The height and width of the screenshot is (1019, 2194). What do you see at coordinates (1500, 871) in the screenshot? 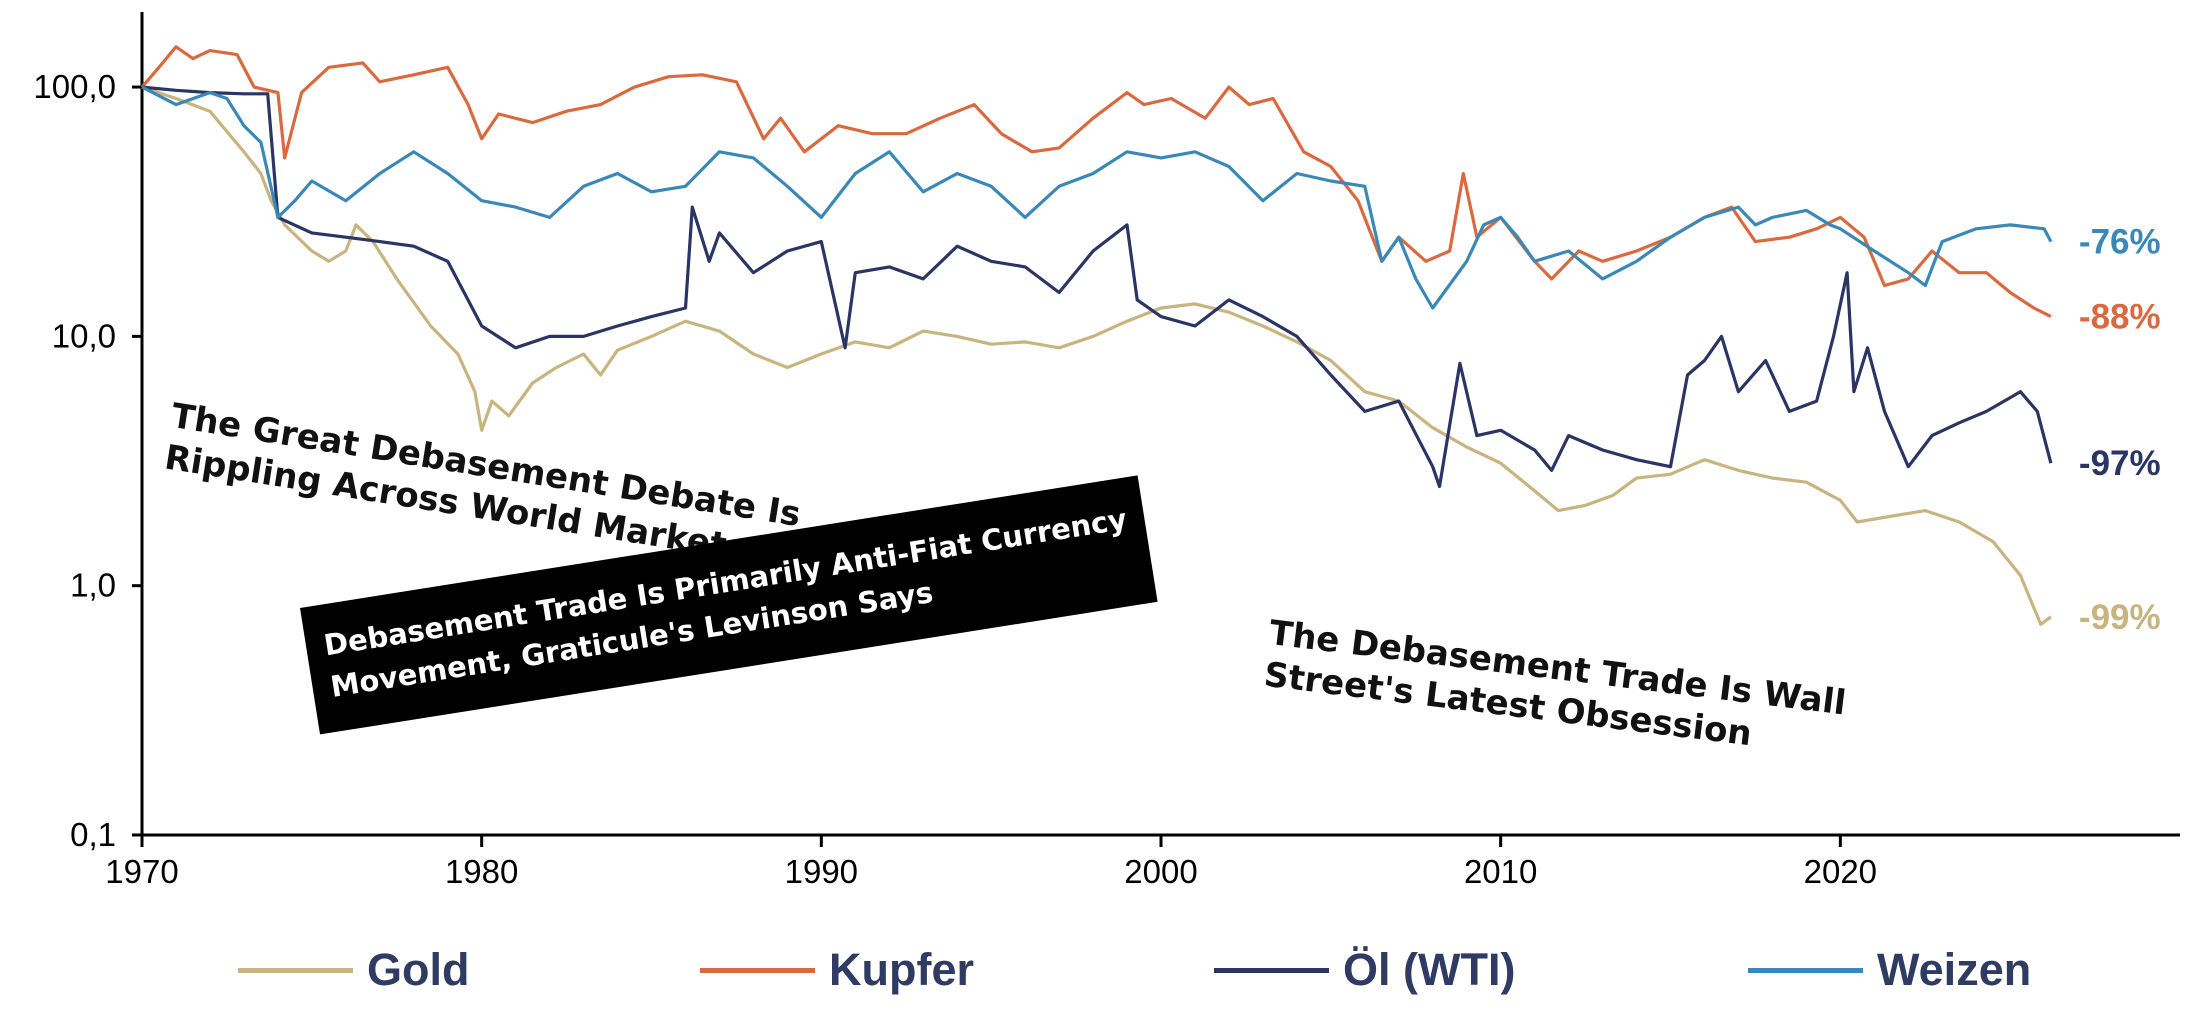
I see `x-tick-label: 2010` at bounding box center [1500, 871].